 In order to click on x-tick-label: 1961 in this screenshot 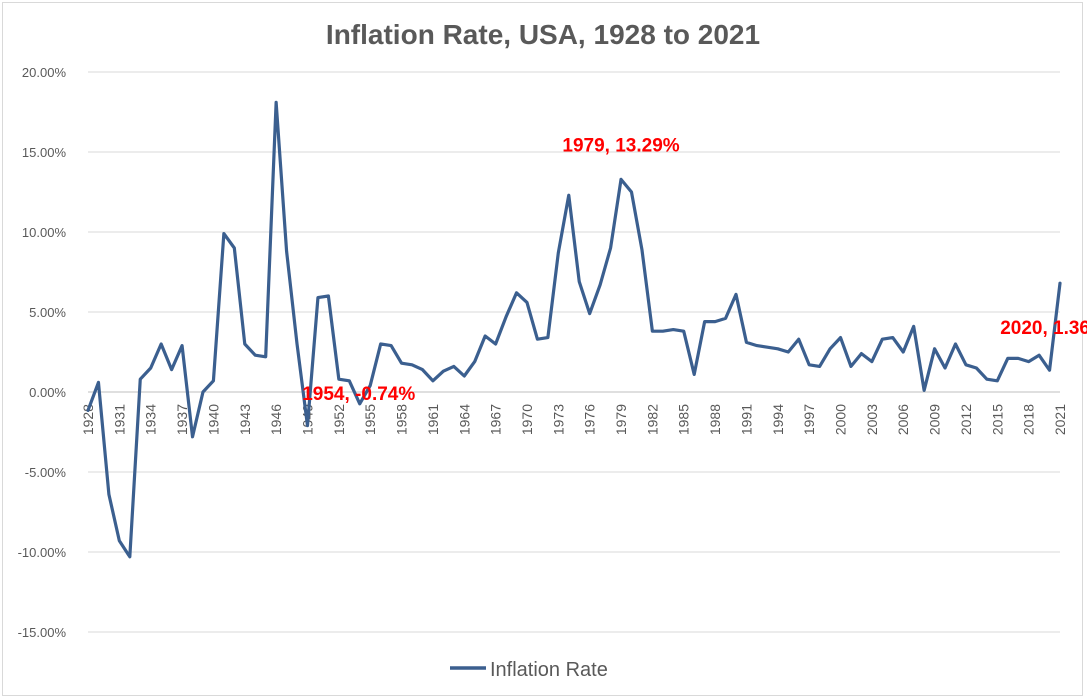, I will do `click(433, 419)`.